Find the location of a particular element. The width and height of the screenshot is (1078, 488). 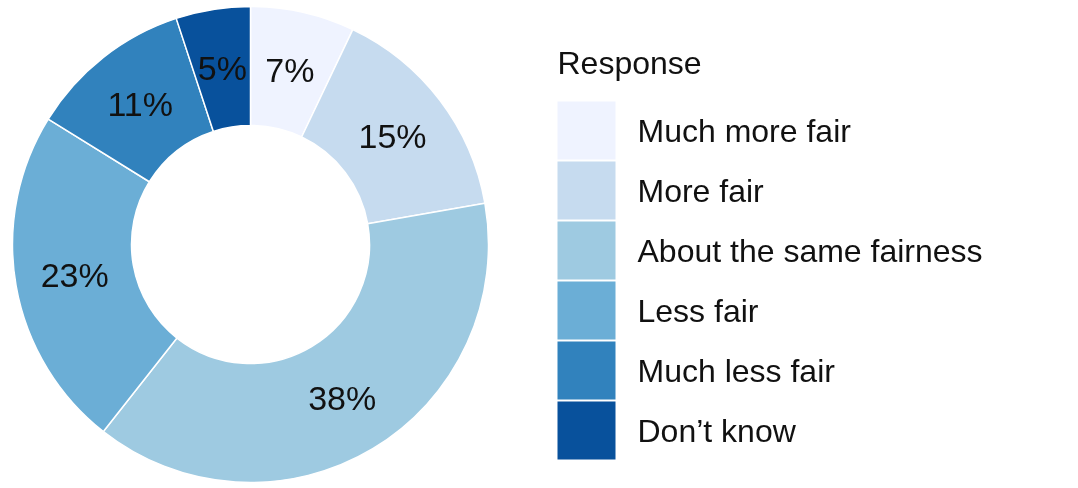

data-label: 5% is located at coordinates (222, 68).